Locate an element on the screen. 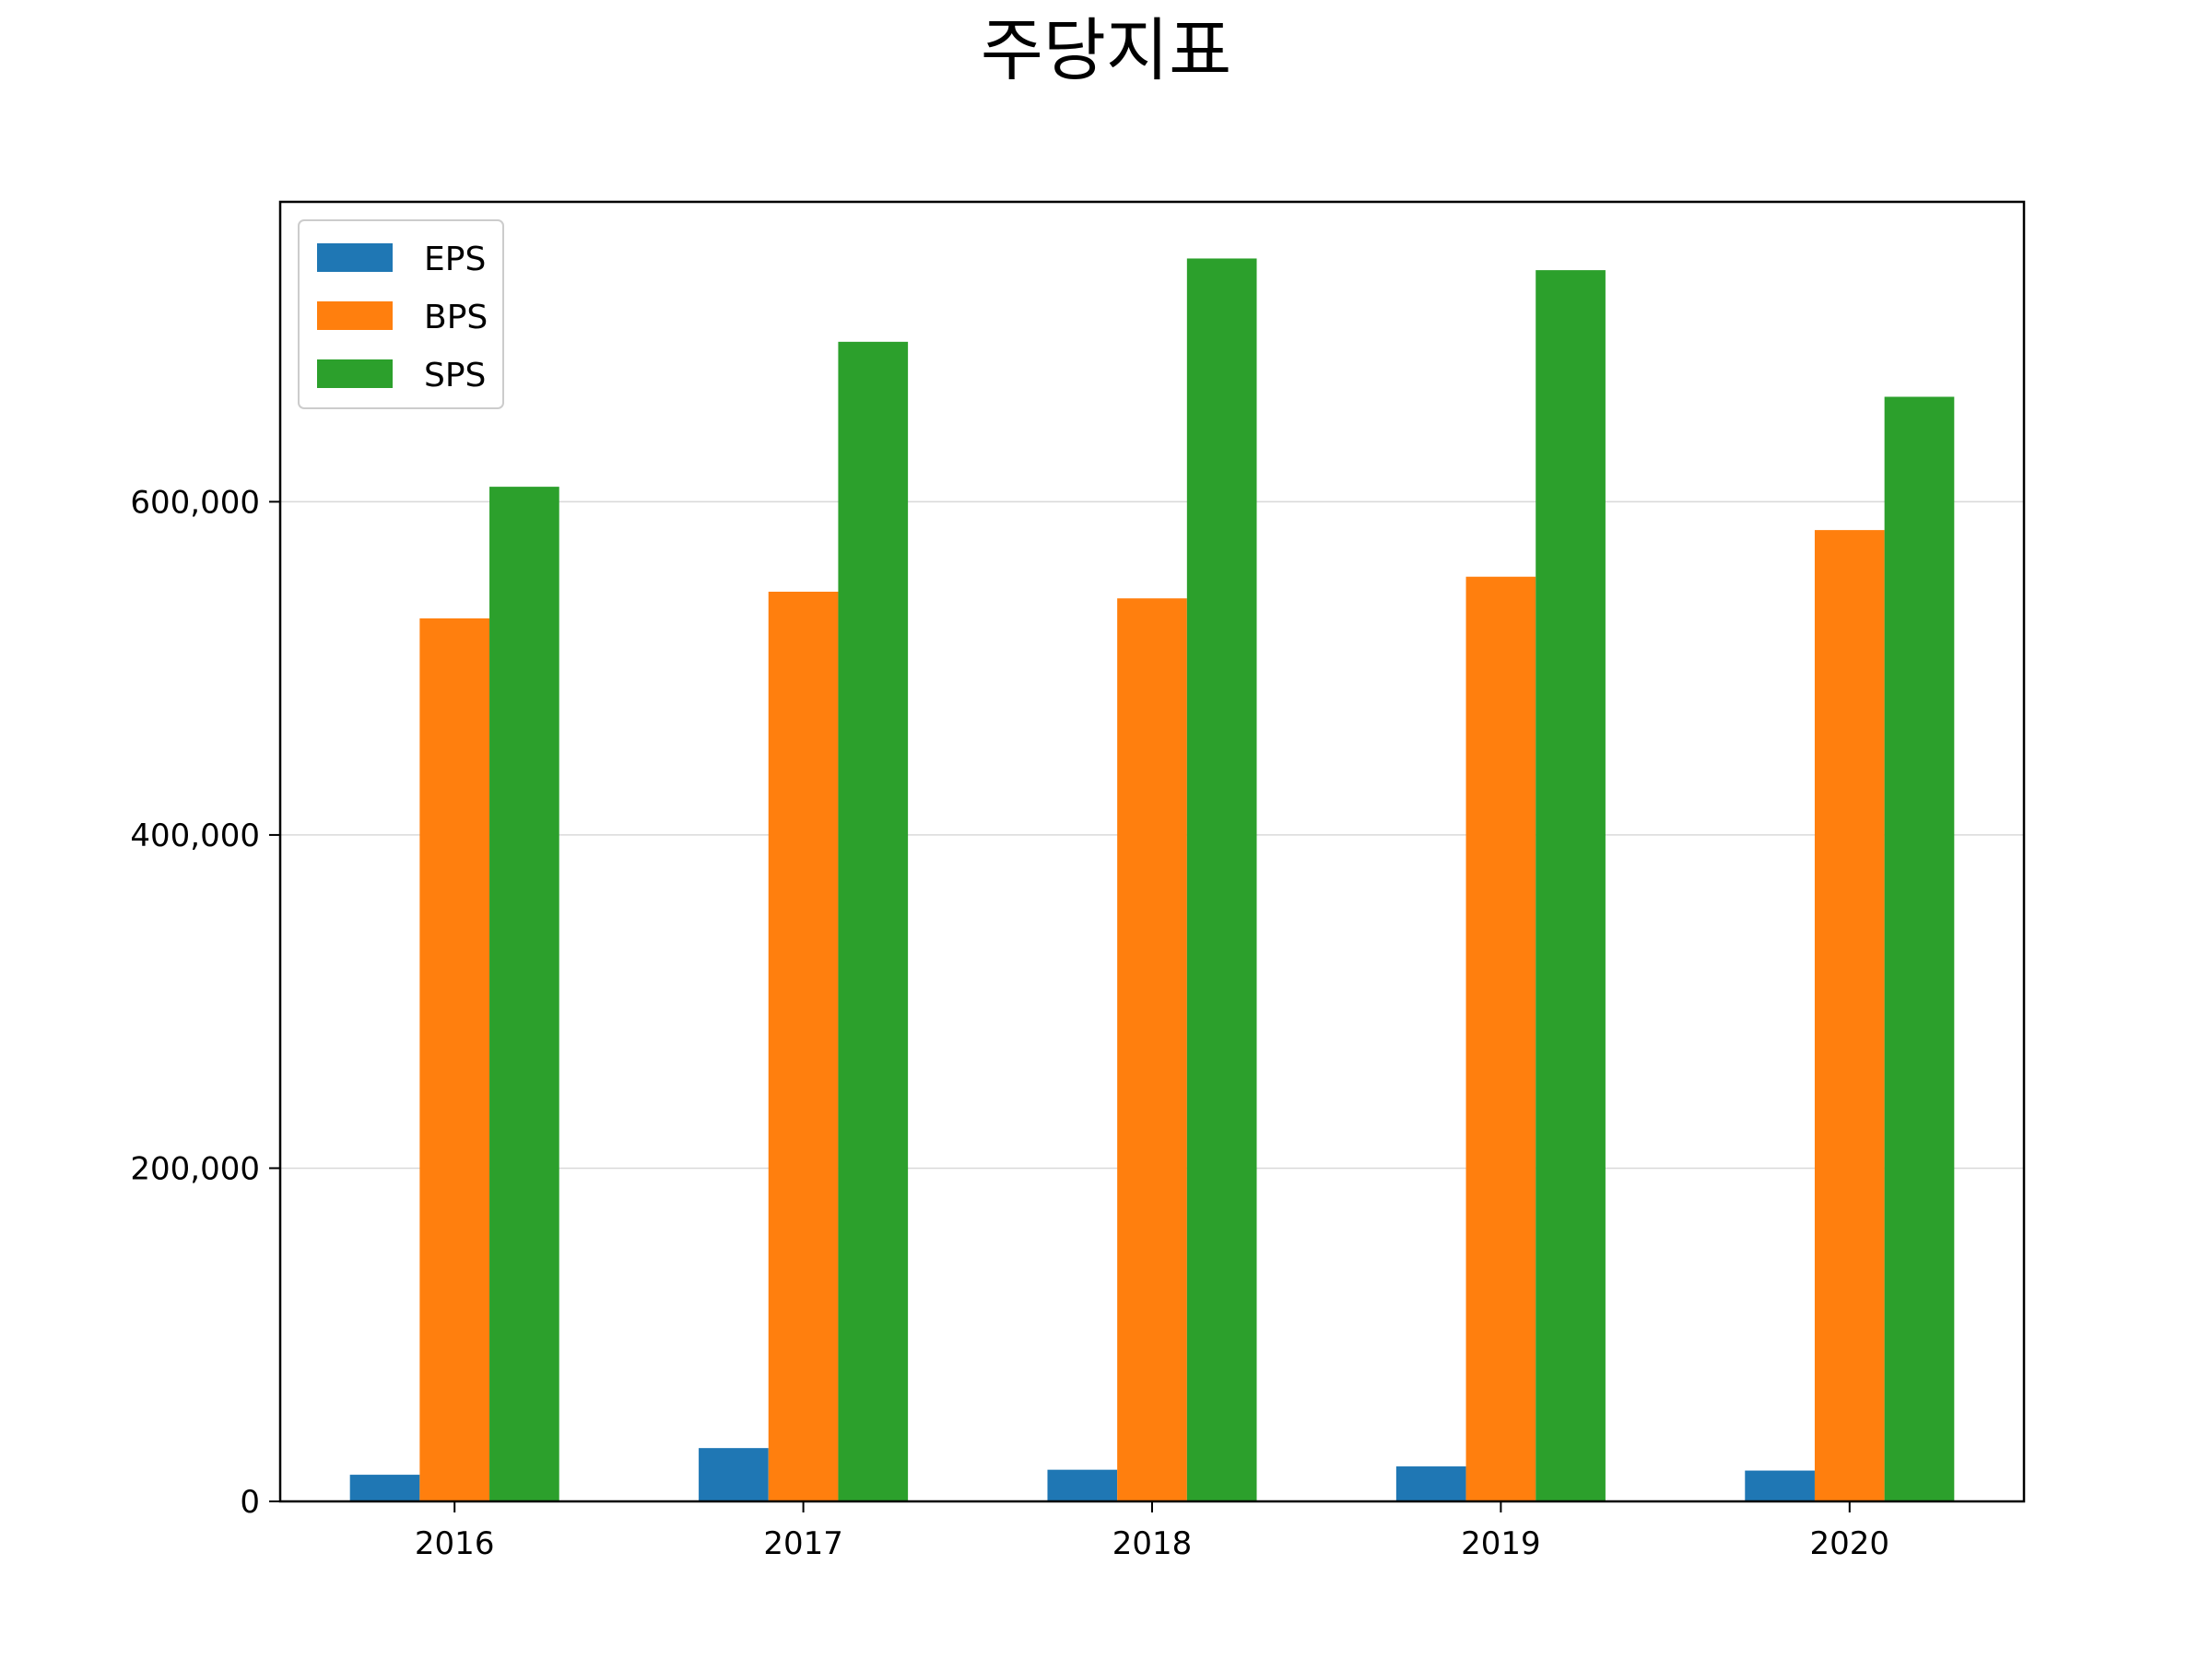 The image size is (2212, 1659). bar-sps-2016 is located at coordinates (524, 994).